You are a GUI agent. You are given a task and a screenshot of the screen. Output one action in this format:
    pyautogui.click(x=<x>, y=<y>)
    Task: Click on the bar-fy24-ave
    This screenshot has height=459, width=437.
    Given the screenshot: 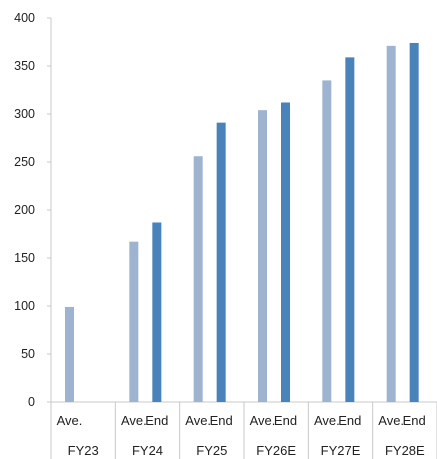 What is the action you would take?
    pyautogui.click(x=134, y=321)
    